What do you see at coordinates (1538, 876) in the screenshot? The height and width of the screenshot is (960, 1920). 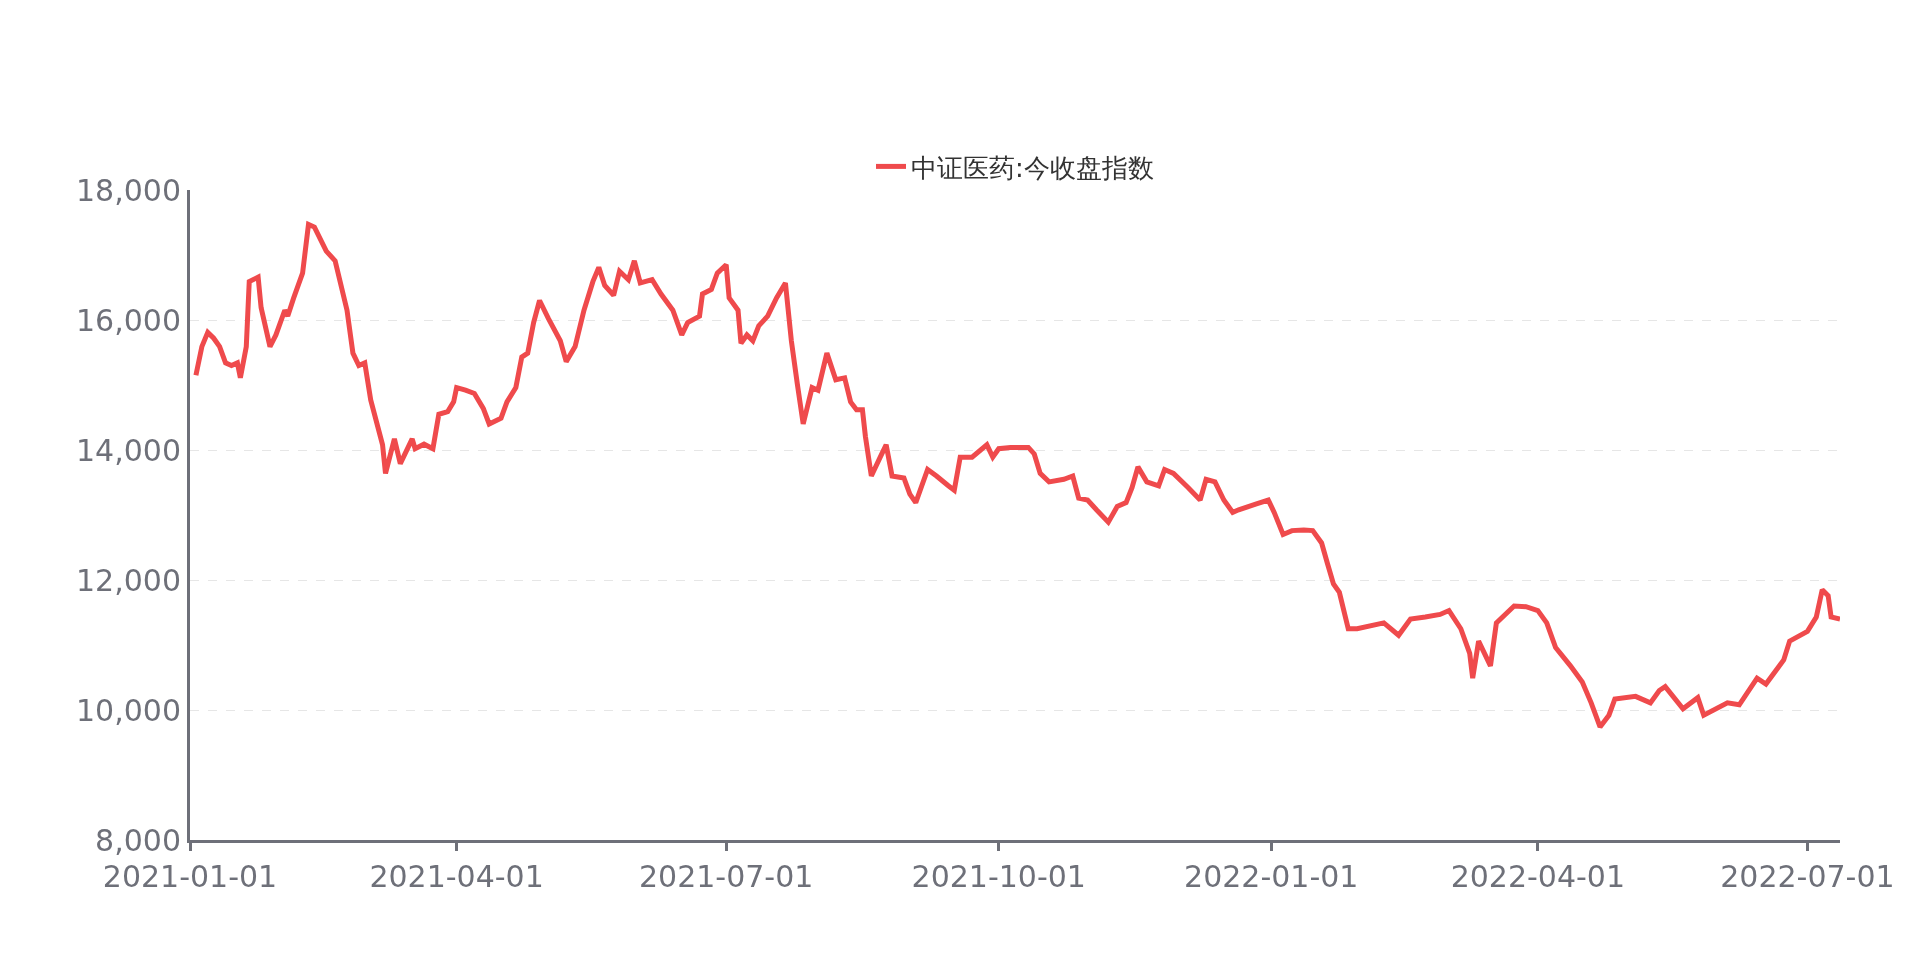 I see `x-tick-label: 2022-04-01` at bounding box center [1538, 876].